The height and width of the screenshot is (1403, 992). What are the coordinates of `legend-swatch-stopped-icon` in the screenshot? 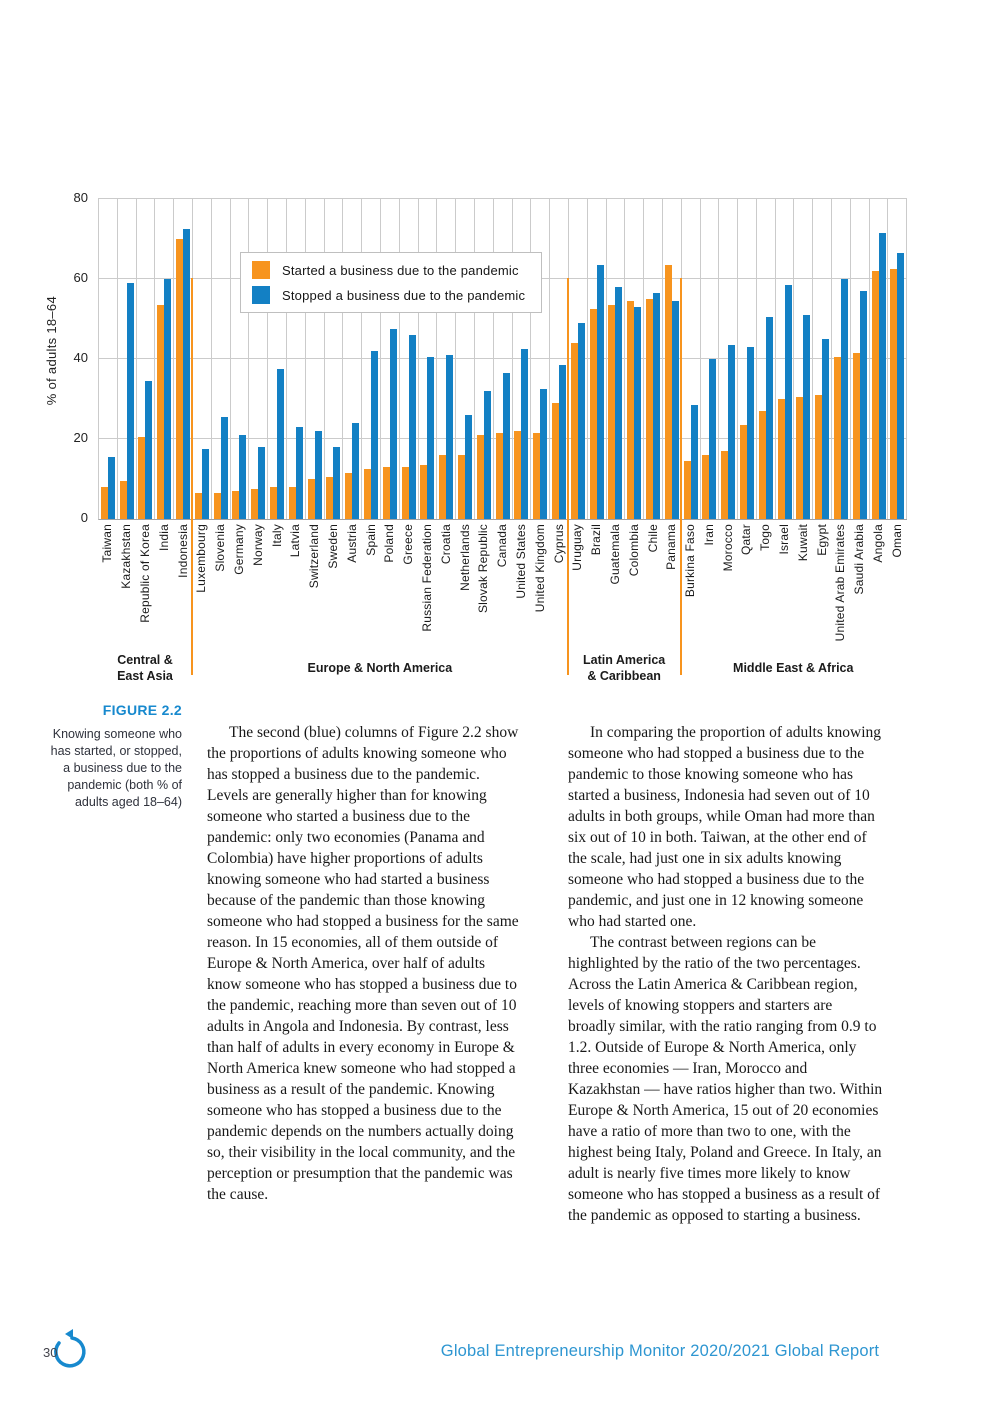 It's located at (261, 295).